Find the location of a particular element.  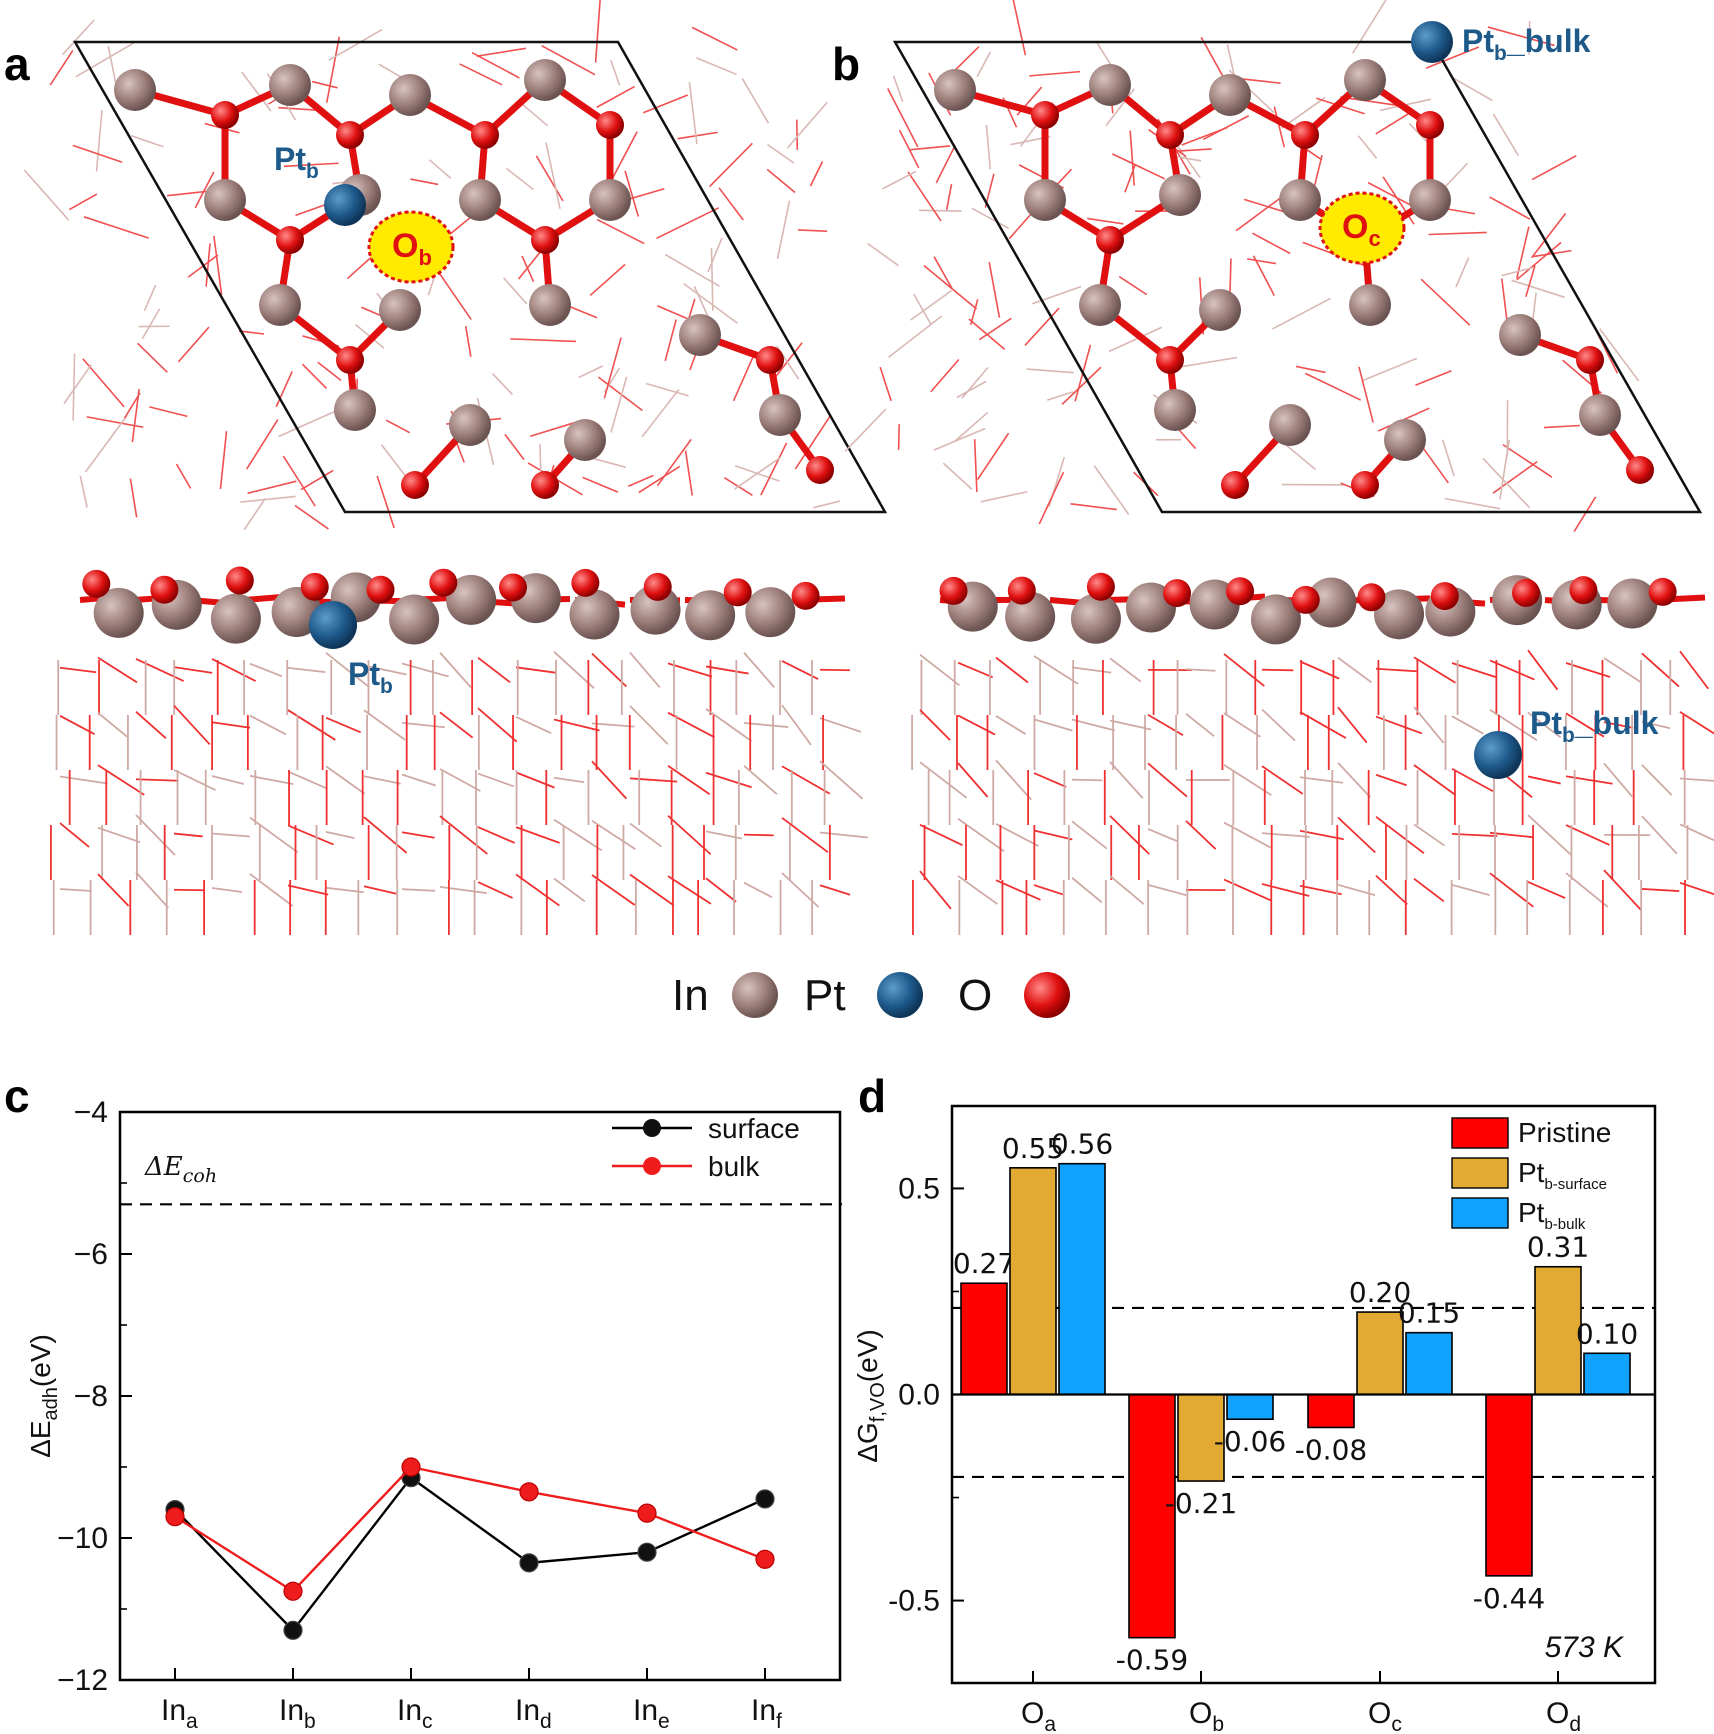

panel-label-b: b is located at coordinates (846, 64).